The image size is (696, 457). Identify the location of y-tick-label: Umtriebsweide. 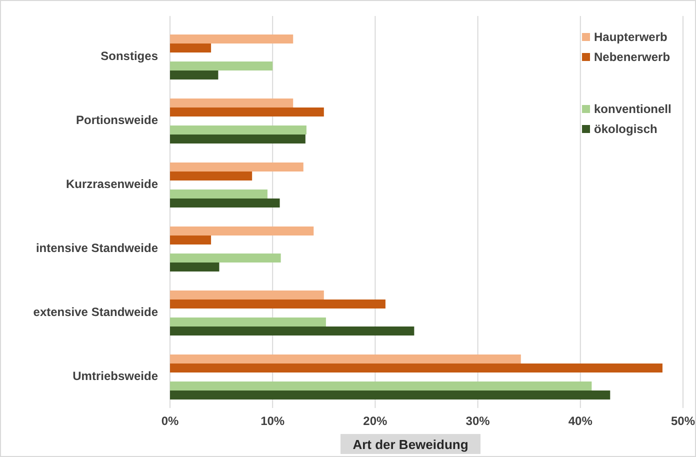
(115, 376).